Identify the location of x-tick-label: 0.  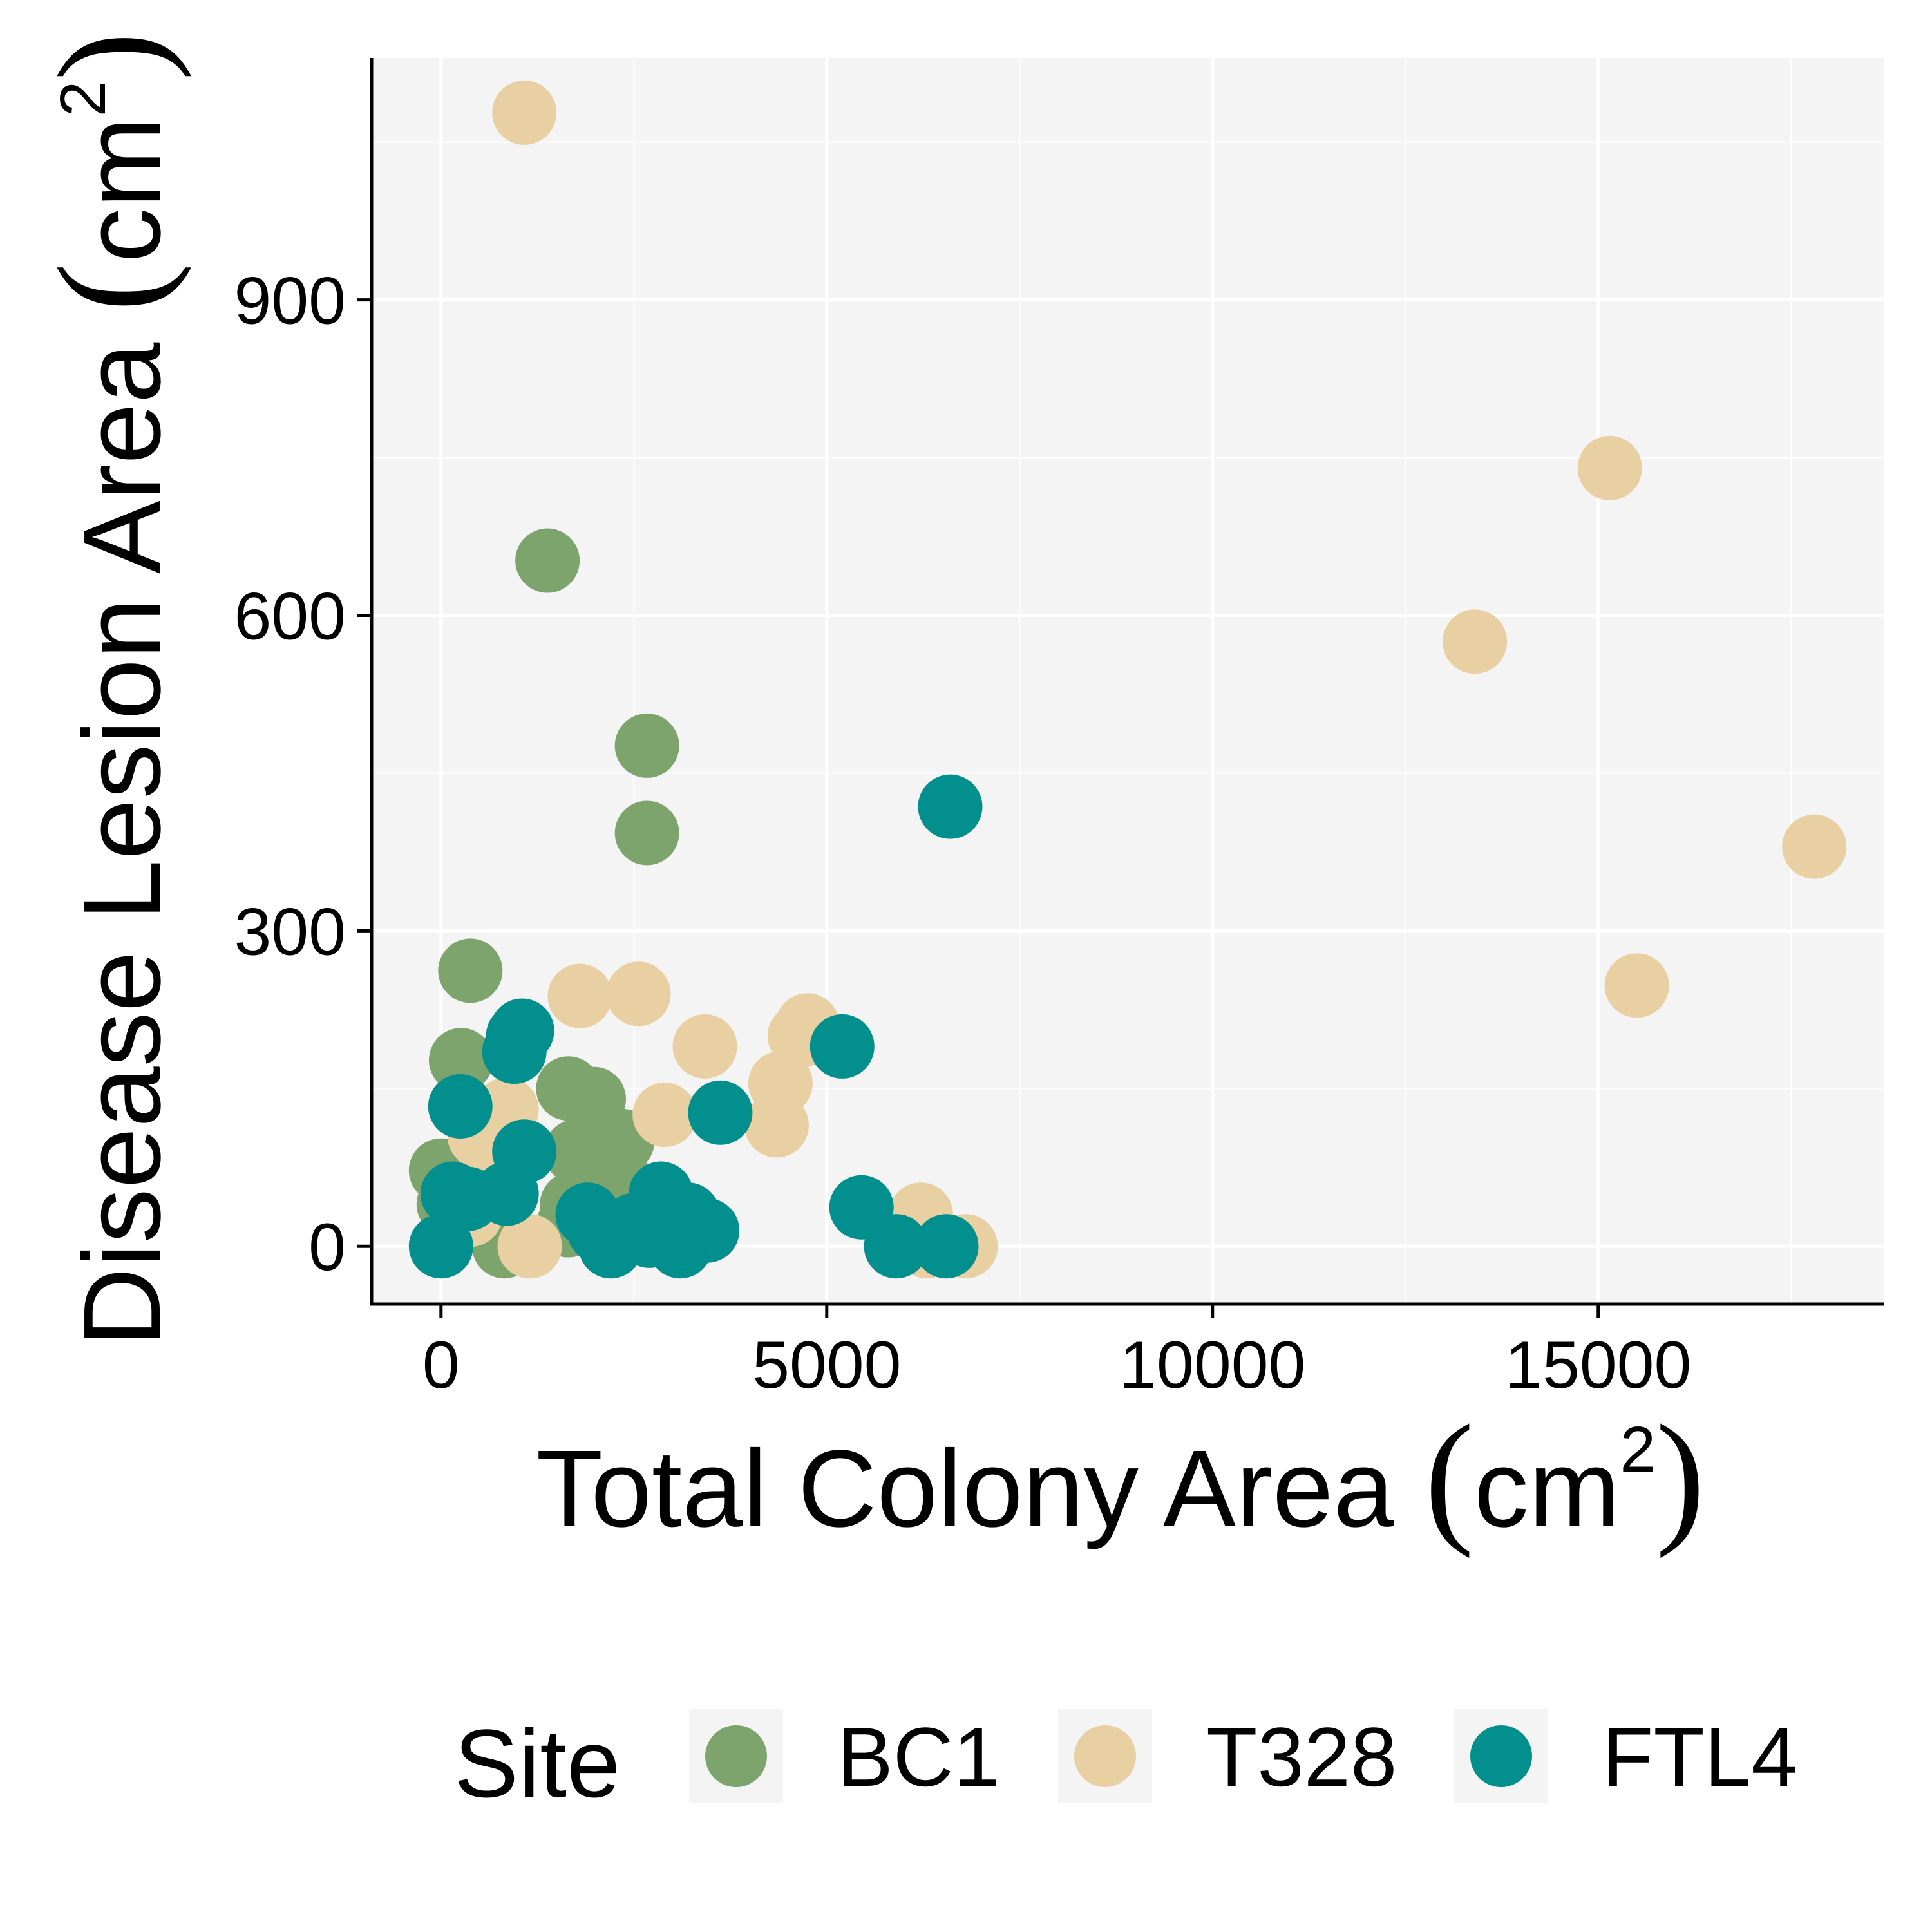
(441, 1366).